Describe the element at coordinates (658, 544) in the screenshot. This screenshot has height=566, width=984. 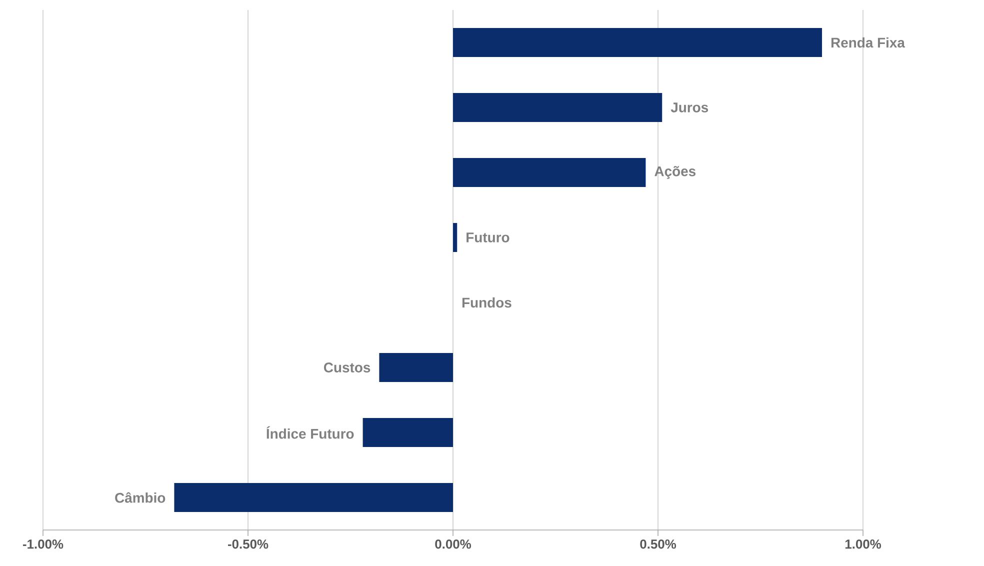
I see `x-tick-label: 0.50%` at that location.